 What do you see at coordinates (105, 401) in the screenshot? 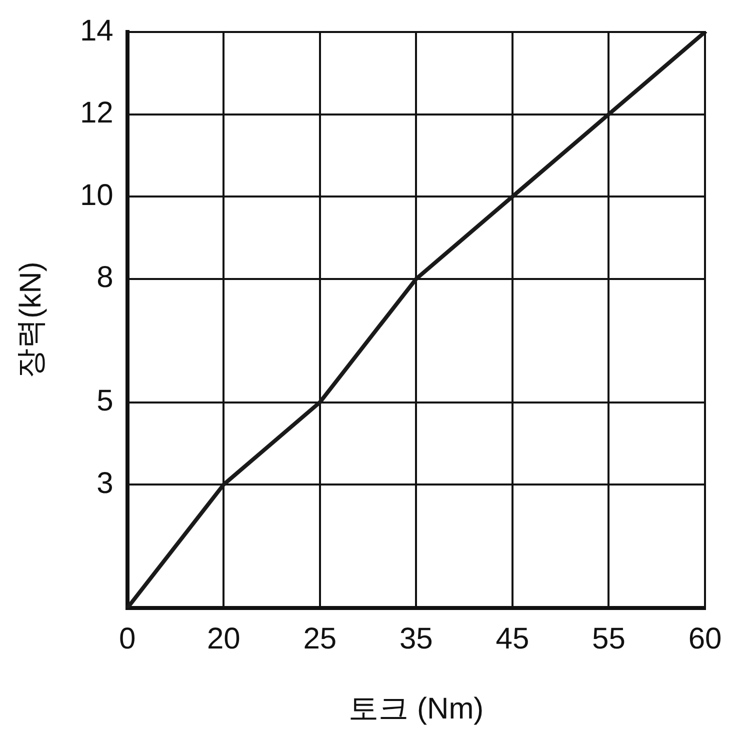
I see `y-tick-label: 5` at bounding box center [105, 401].